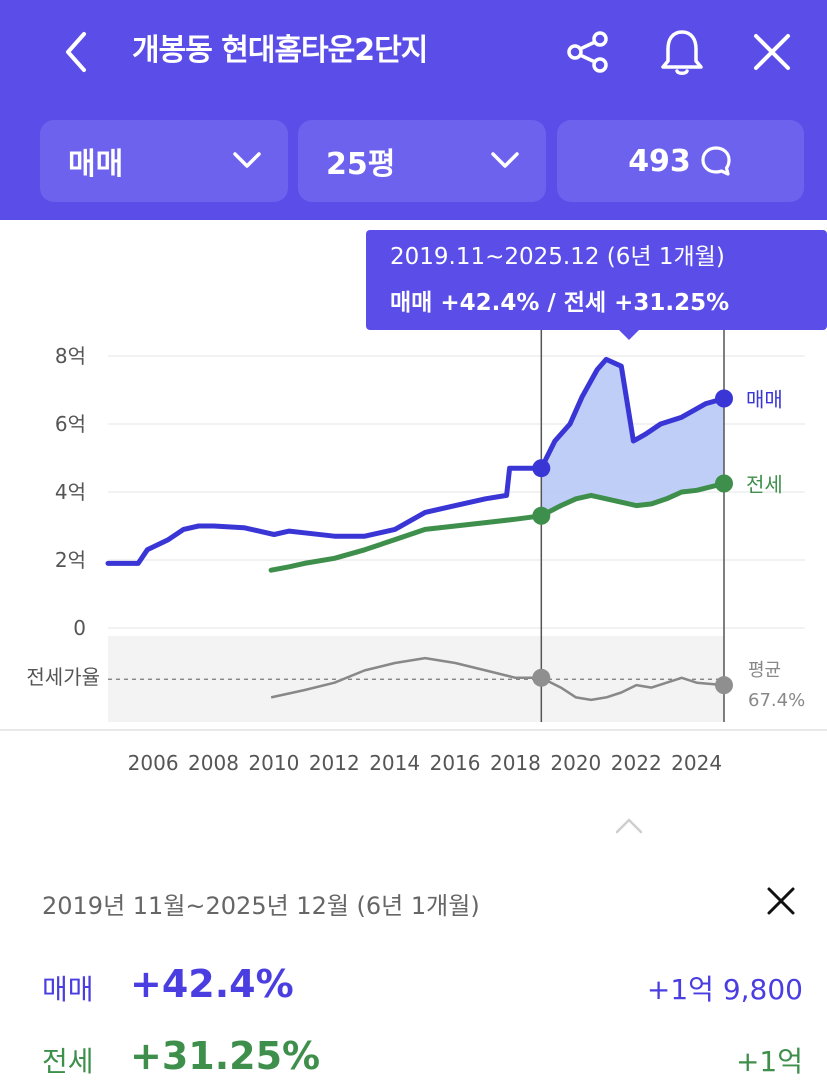 The width and height of the screenshot is (827, 1089). I want to click on x-tick-label: 2018, so click(515, 763).